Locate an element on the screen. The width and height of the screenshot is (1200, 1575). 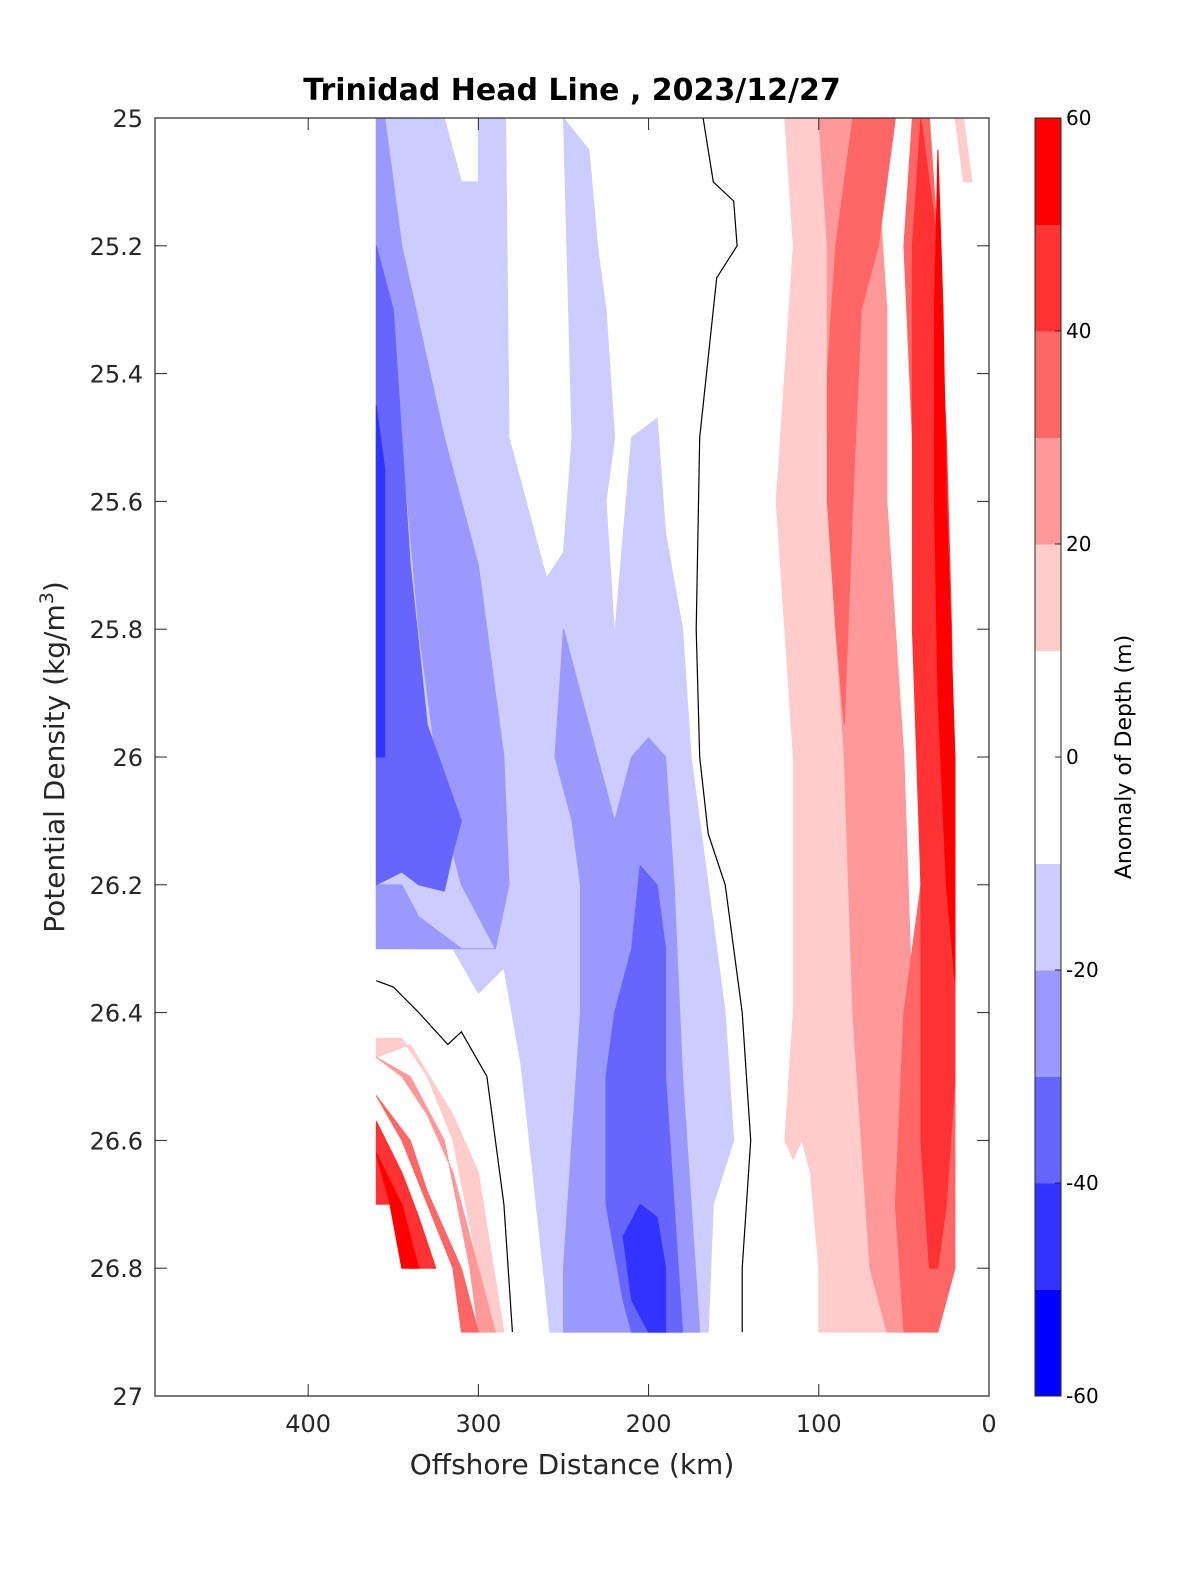
y-tick-label: 27 is located at coordinates (127, 1397).